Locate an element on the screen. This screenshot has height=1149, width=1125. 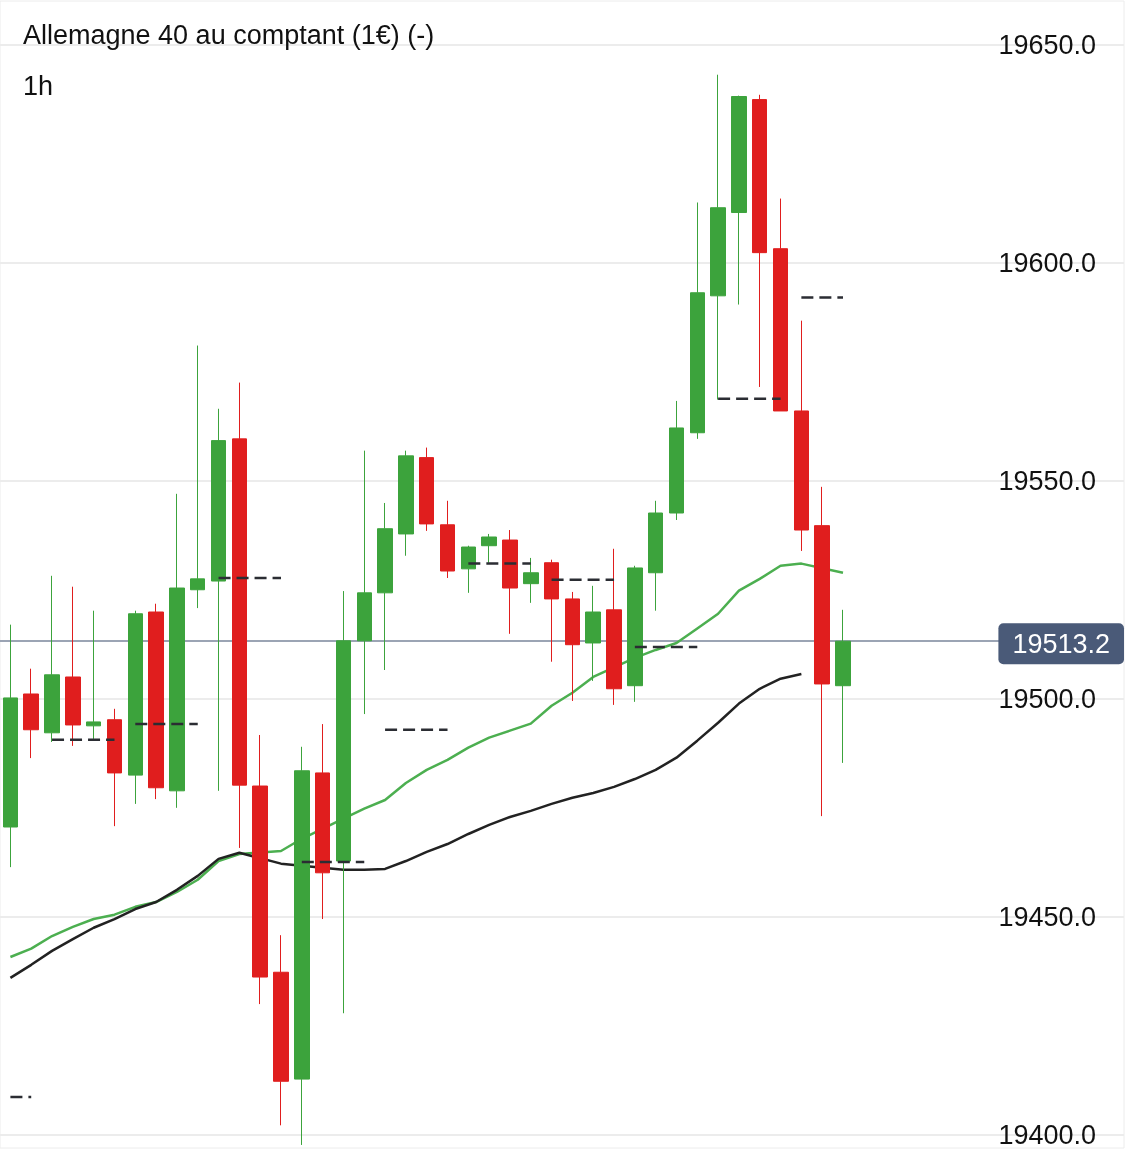
y-tick-label: 19550.0 is located at coordinates (1047, 480).